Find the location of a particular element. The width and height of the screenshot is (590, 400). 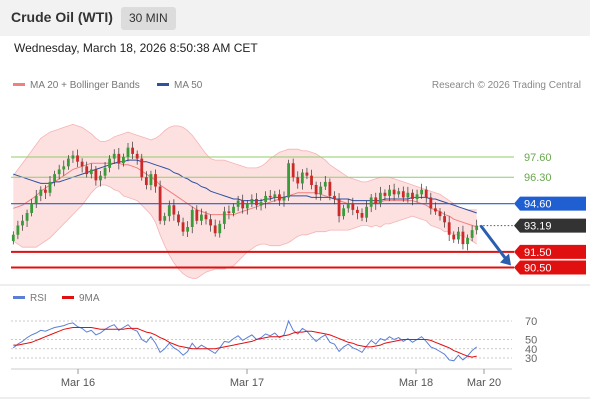

current-price-tag is located at coordinates (550, 225).